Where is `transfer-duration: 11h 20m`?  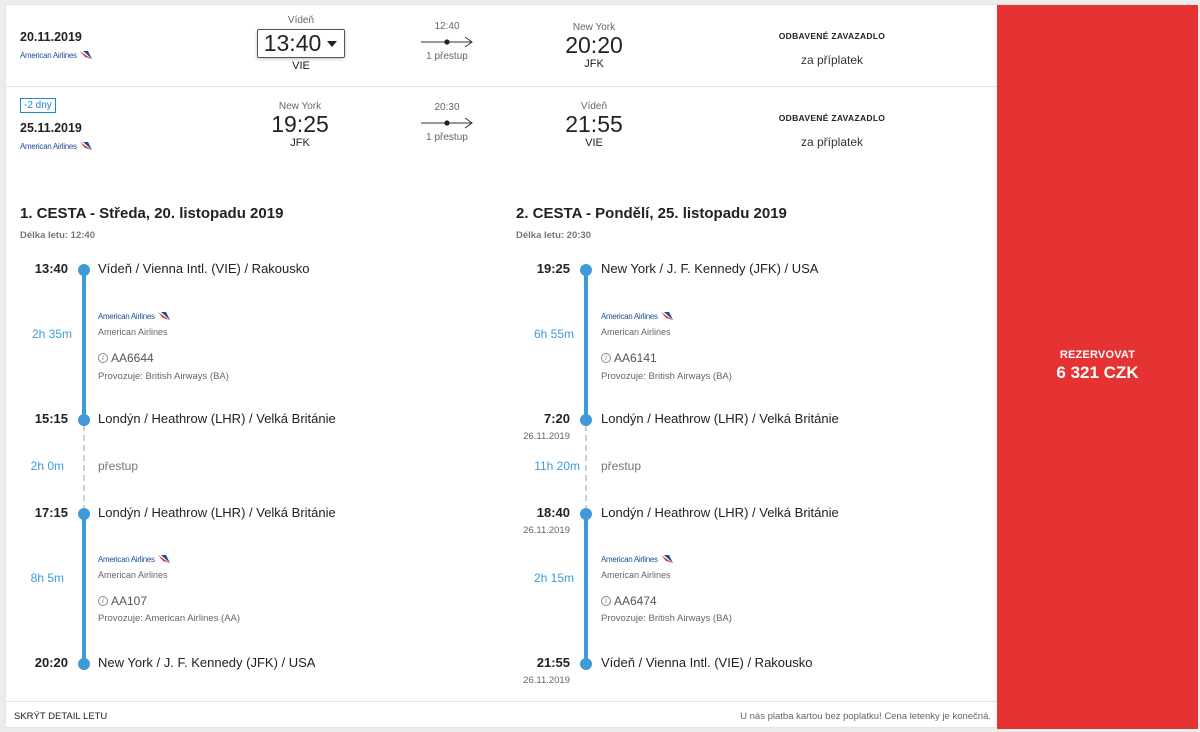
transfer-duration: 11h 20m is located at coordinates (557, 466).